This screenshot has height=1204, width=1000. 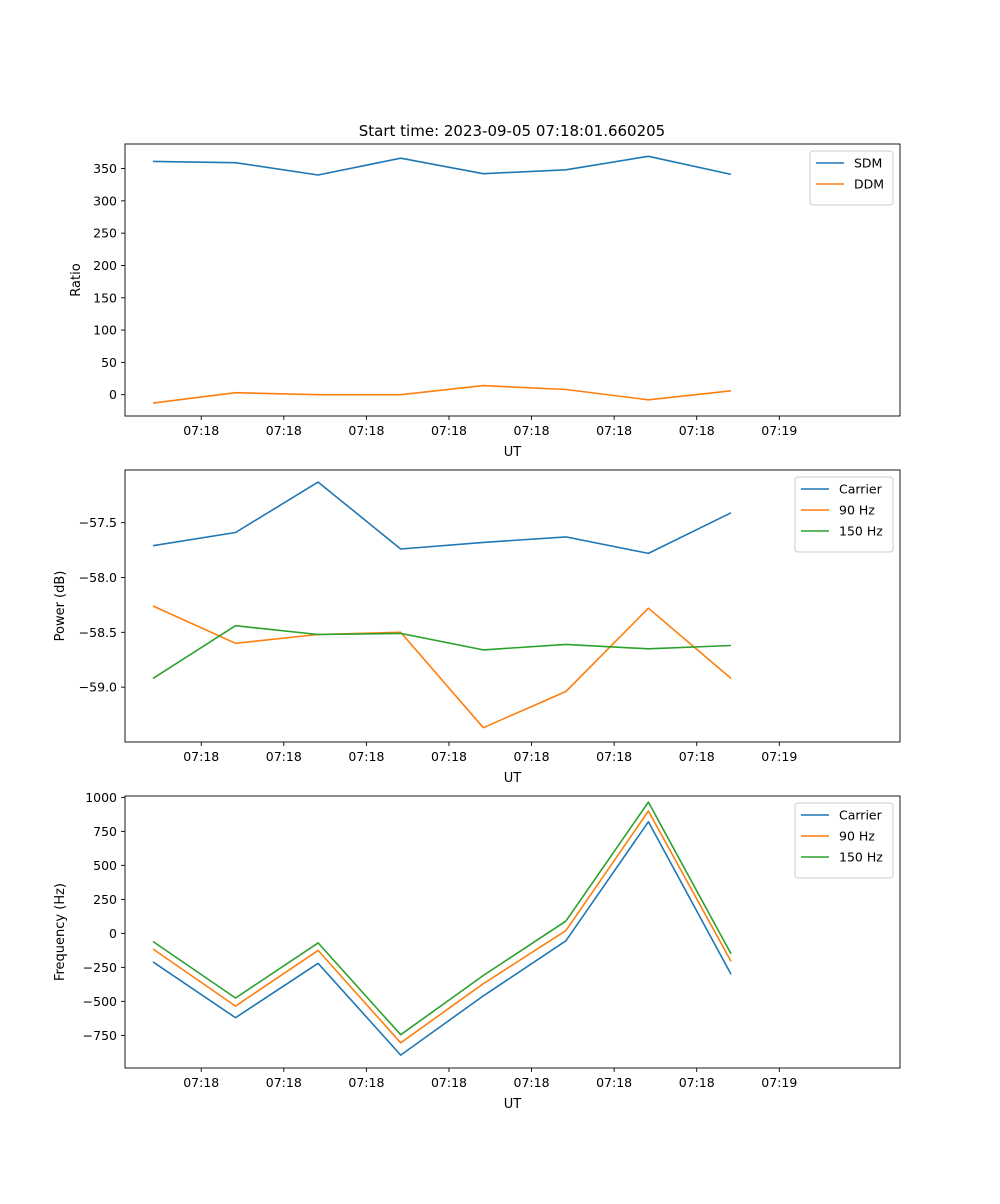 What do you see at coordinates (105, 865) in the screenshot?
I see `y-tick-label: 500` at bounding box center [105, 865].